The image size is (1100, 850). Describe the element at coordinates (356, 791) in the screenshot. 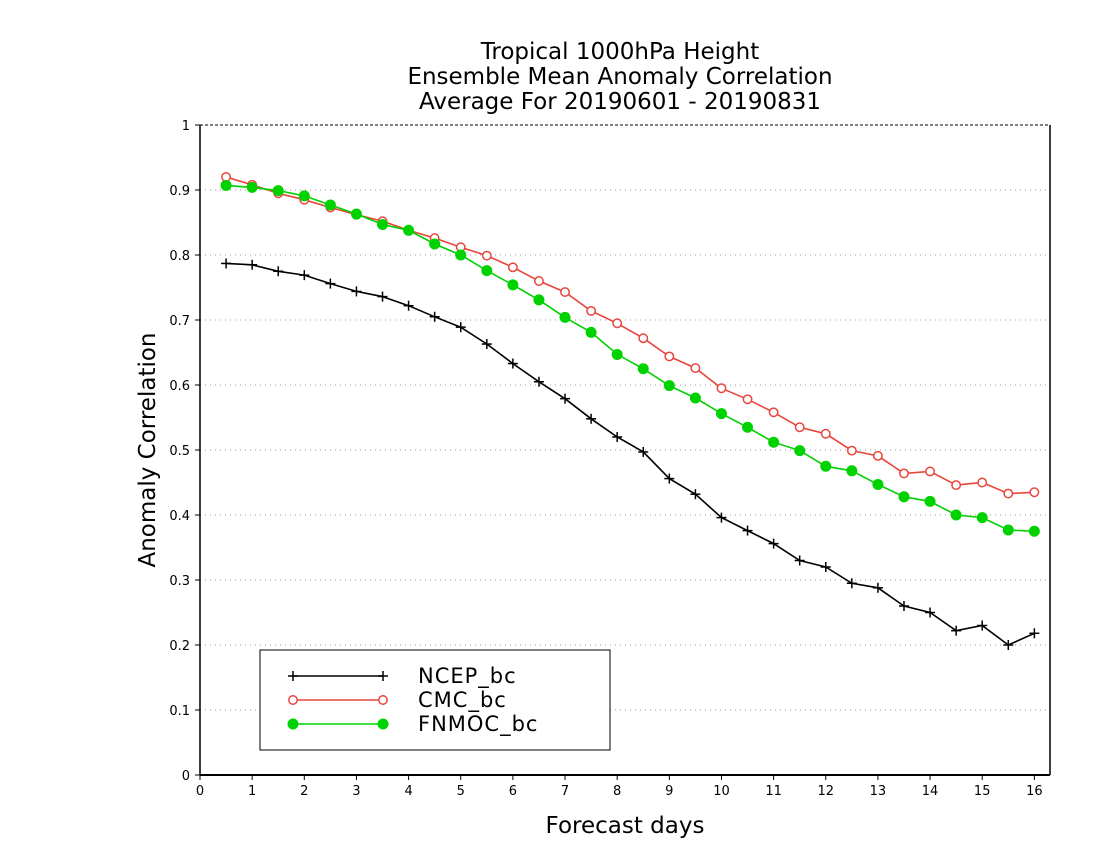

I see `x-tick-label: 3` at that location.